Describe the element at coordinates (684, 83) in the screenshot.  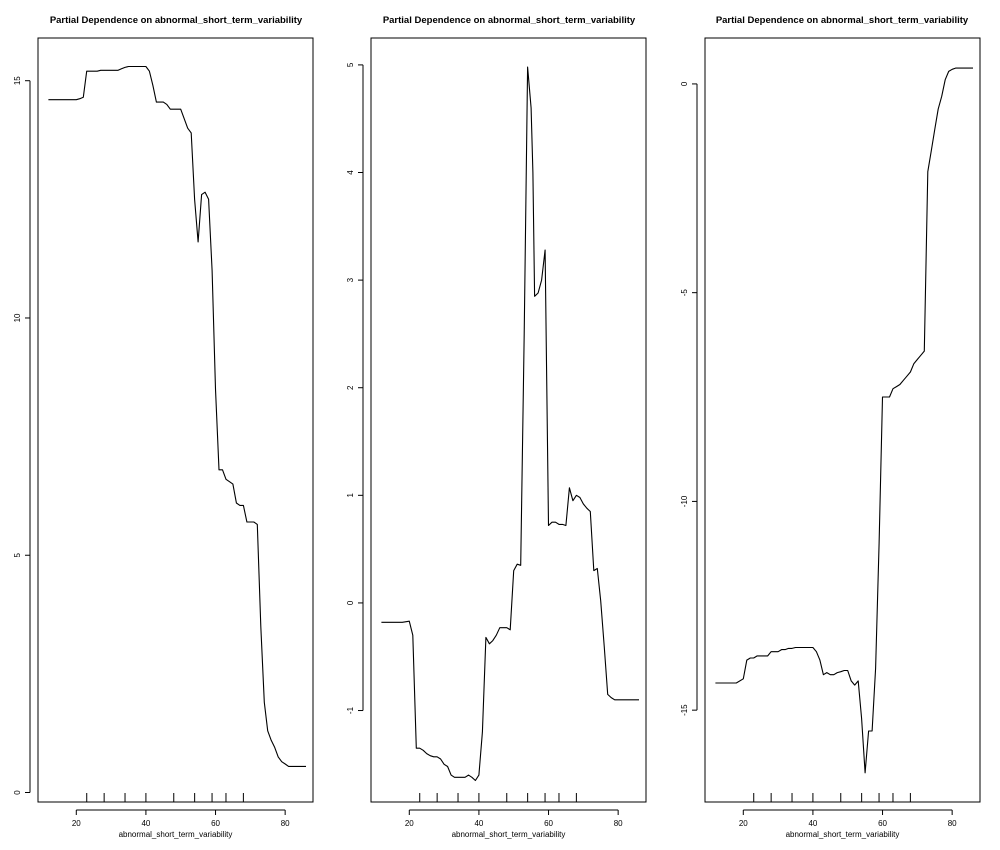
I see `y-tick-label-right: 0` at that location.